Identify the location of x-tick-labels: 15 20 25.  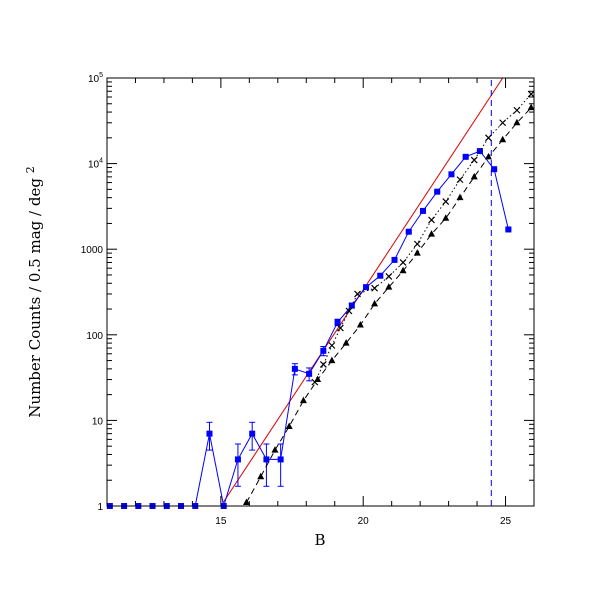
(363, 521).